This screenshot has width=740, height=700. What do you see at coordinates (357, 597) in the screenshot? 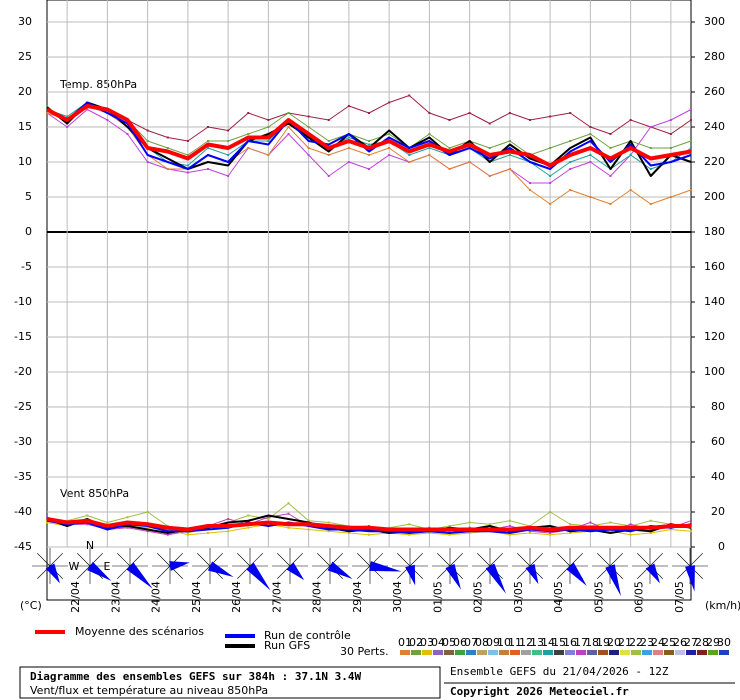
I see `x-tick-label: 29/04` at bounding box center [357, 597].